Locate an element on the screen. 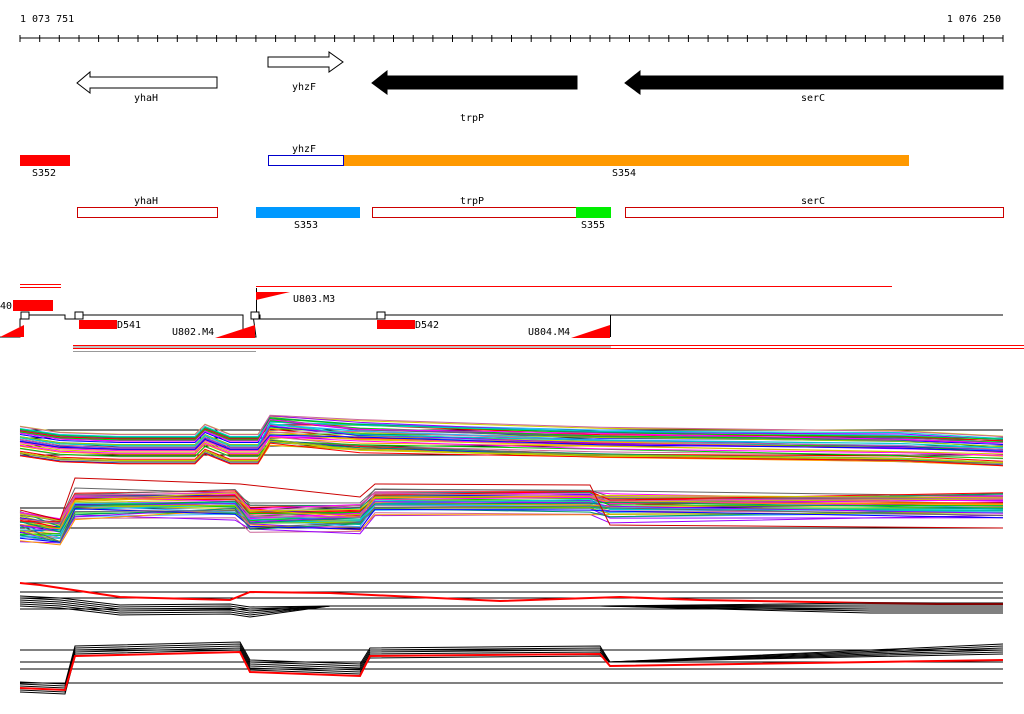 This screenshot has width=1024, height=714. segment-label-trpP: trpP is located at coordinates (472, 201).